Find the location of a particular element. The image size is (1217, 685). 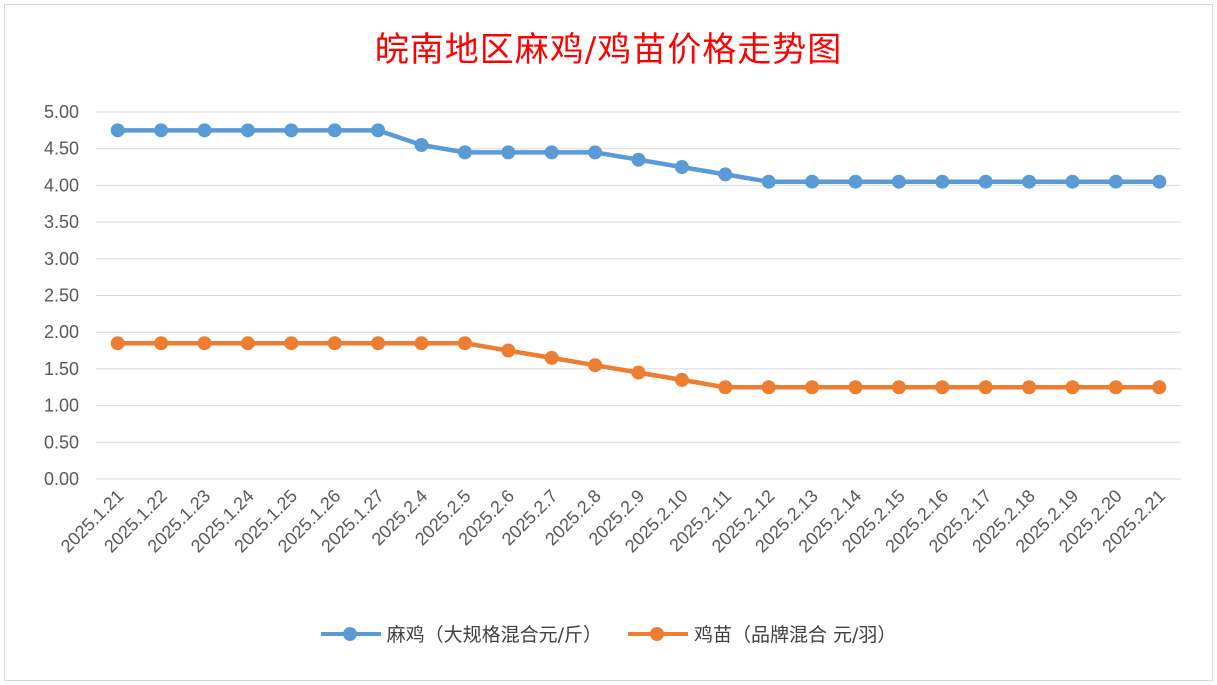

y-tick-label: 5.00 is located at coordinates (61, 112).